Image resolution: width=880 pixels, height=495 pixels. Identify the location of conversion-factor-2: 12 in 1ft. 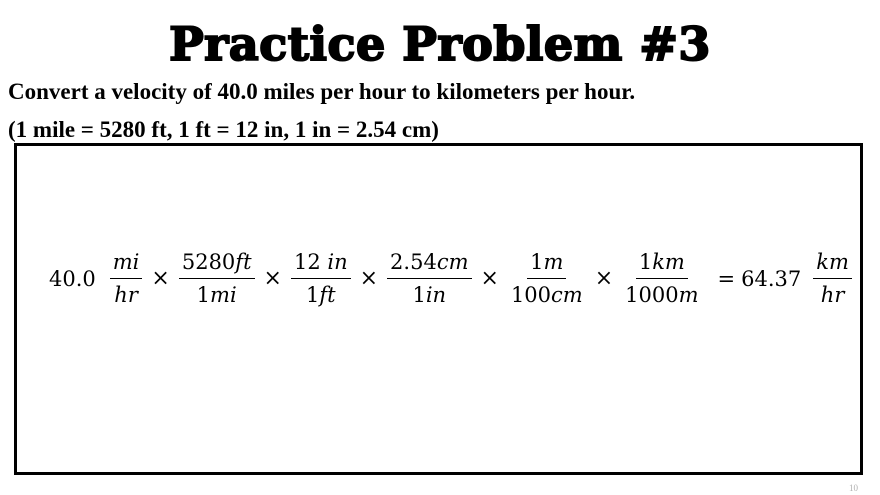
(320, 278).